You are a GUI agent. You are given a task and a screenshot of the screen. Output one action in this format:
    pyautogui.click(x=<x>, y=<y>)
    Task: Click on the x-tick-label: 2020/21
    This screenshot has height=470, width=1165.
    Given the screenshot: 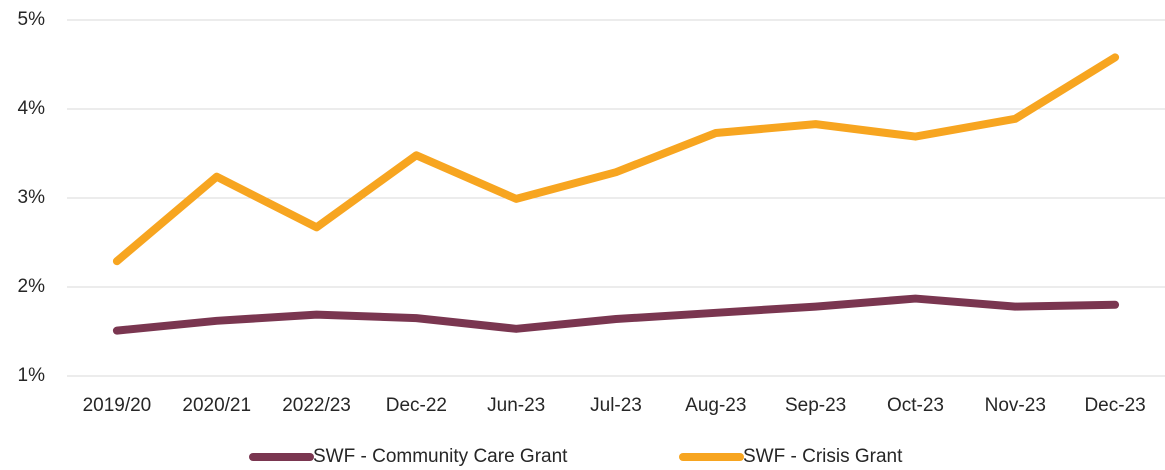 What is the action you would take?
    pyautogui.click(x=216, y=405)
    